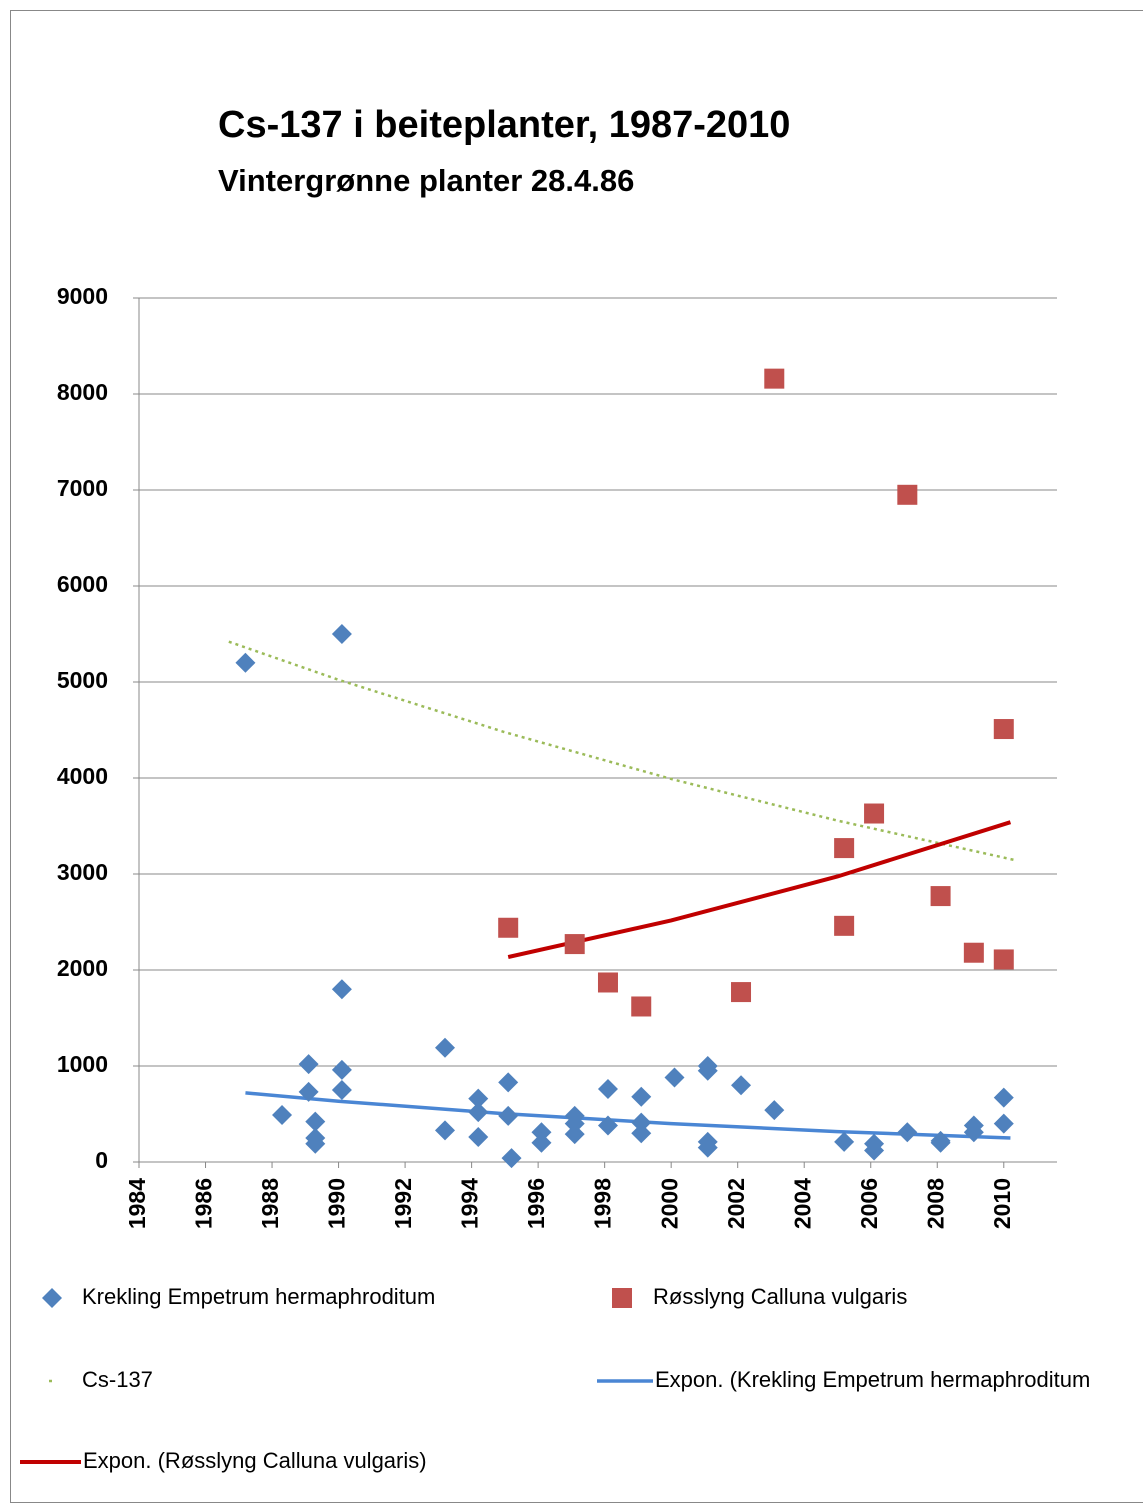  Describe the element at coordinates (117, 1379) in the screenshot. I see `legend-label: Cs-137` at that location.